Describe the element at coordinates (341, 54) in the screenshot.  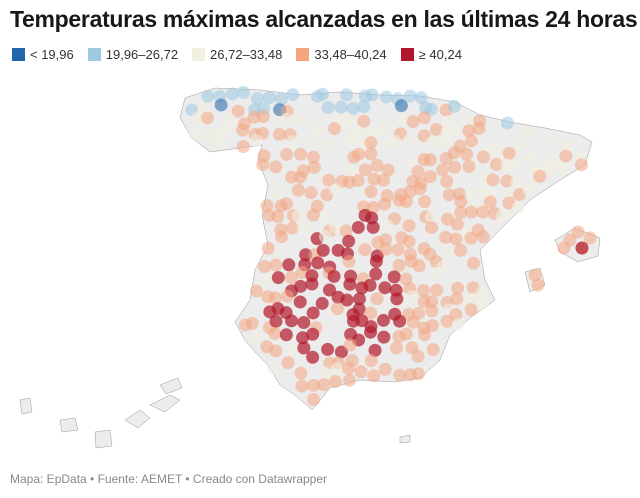
I see `legend-item: 33,48–40,24` at that location.